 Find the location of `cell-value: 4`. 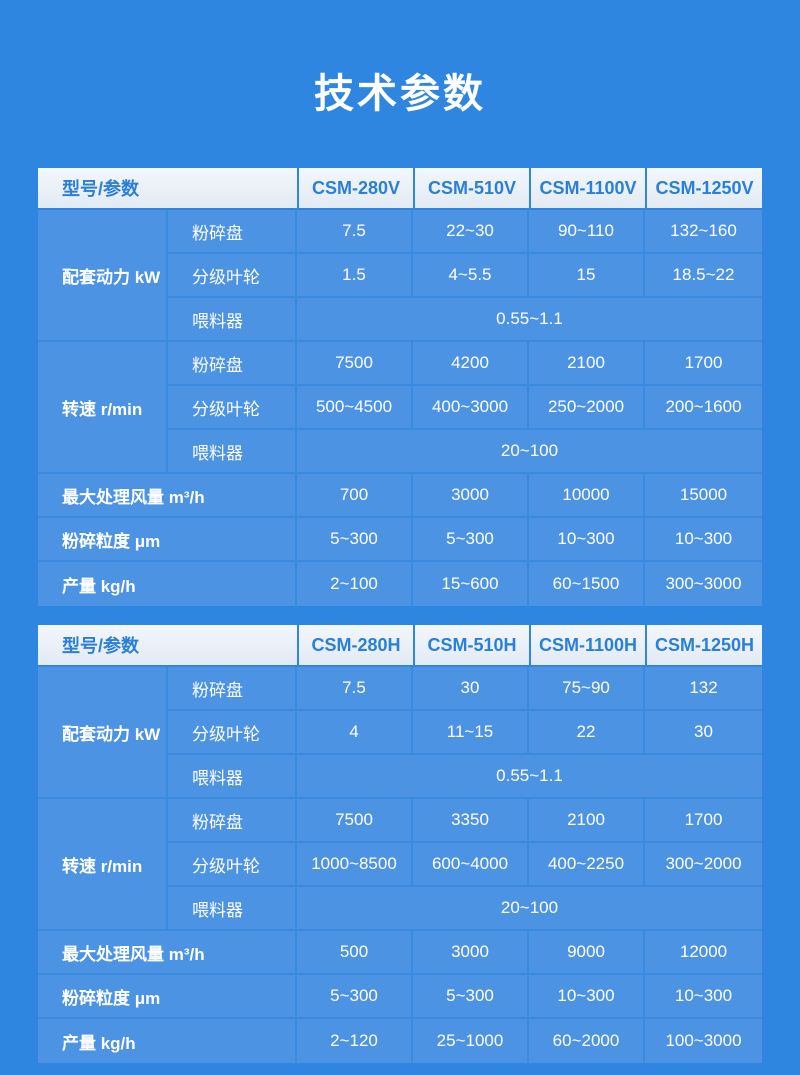

cell-value: 4 is located at coordinates (355, 733).